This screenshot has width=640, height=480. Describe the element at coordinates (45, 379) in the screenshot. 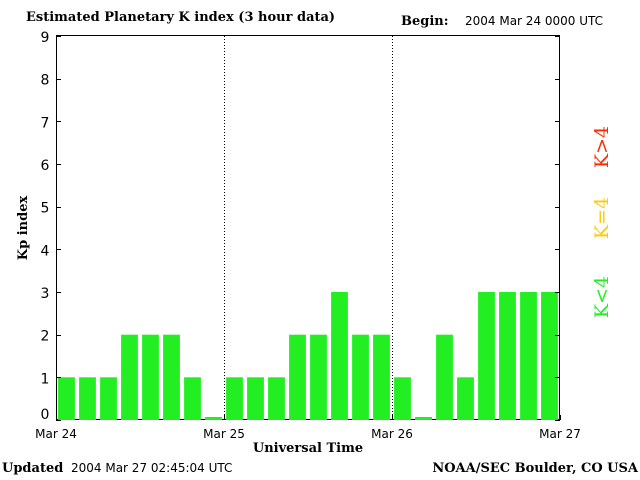

I see `y-tick-label: 1` at that location.